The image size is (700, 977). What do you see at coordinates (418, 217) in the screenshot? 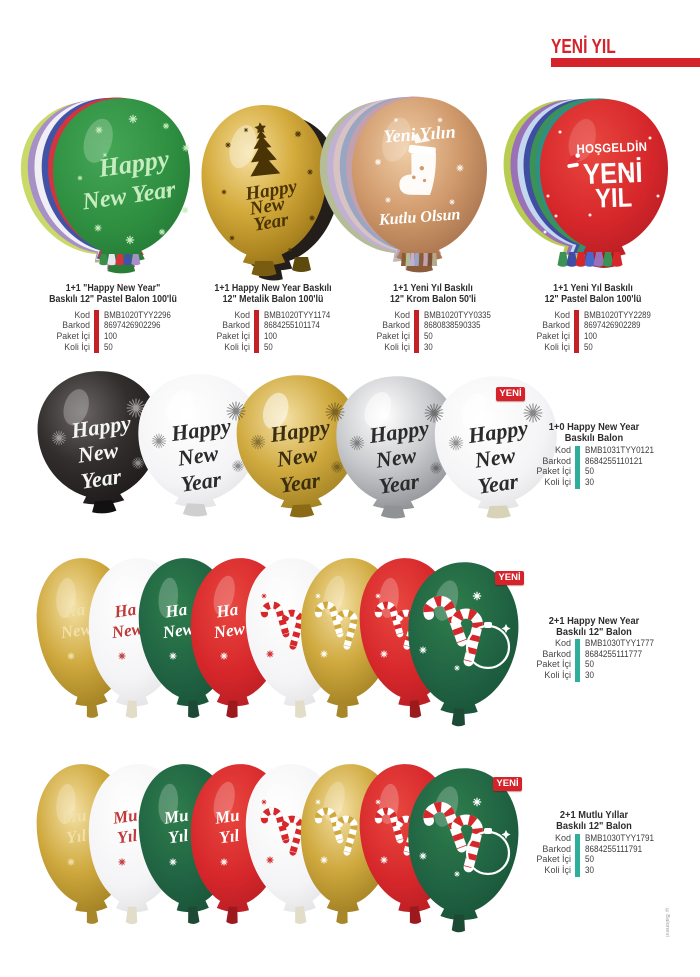
I see `svg-text: Kutlu Olsun` at bounding box center [418, 217].